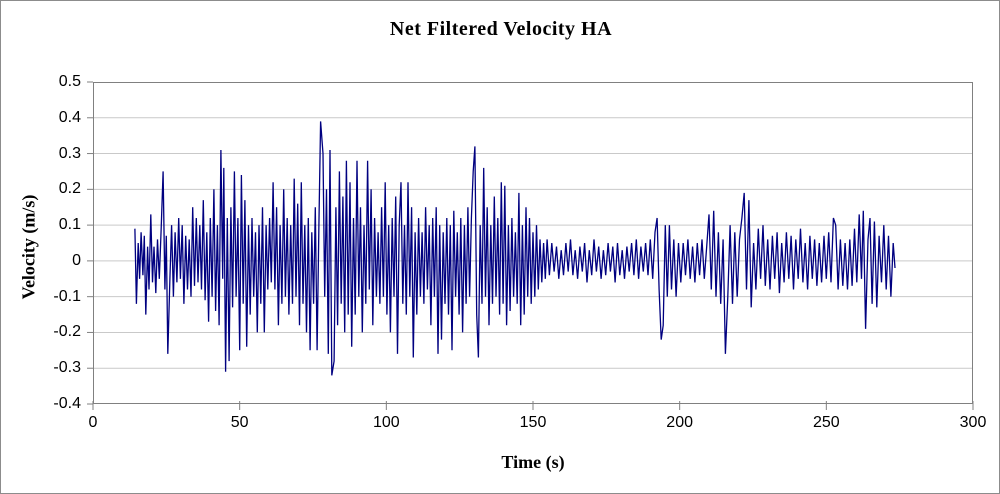  I want to click on x-axis-title: Time (s), so click(533, 462).